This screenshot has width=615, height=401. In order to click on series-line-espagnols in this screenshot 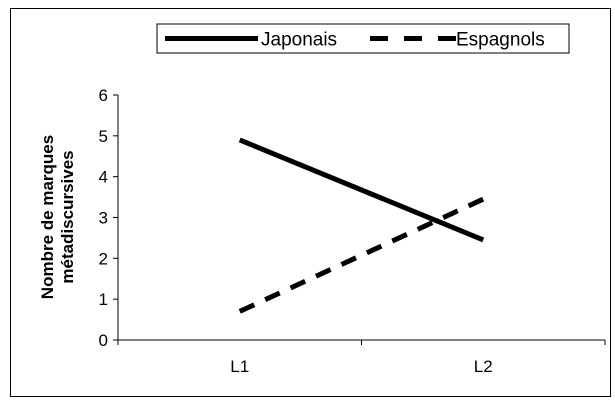, I will do `click(361, 255)`.